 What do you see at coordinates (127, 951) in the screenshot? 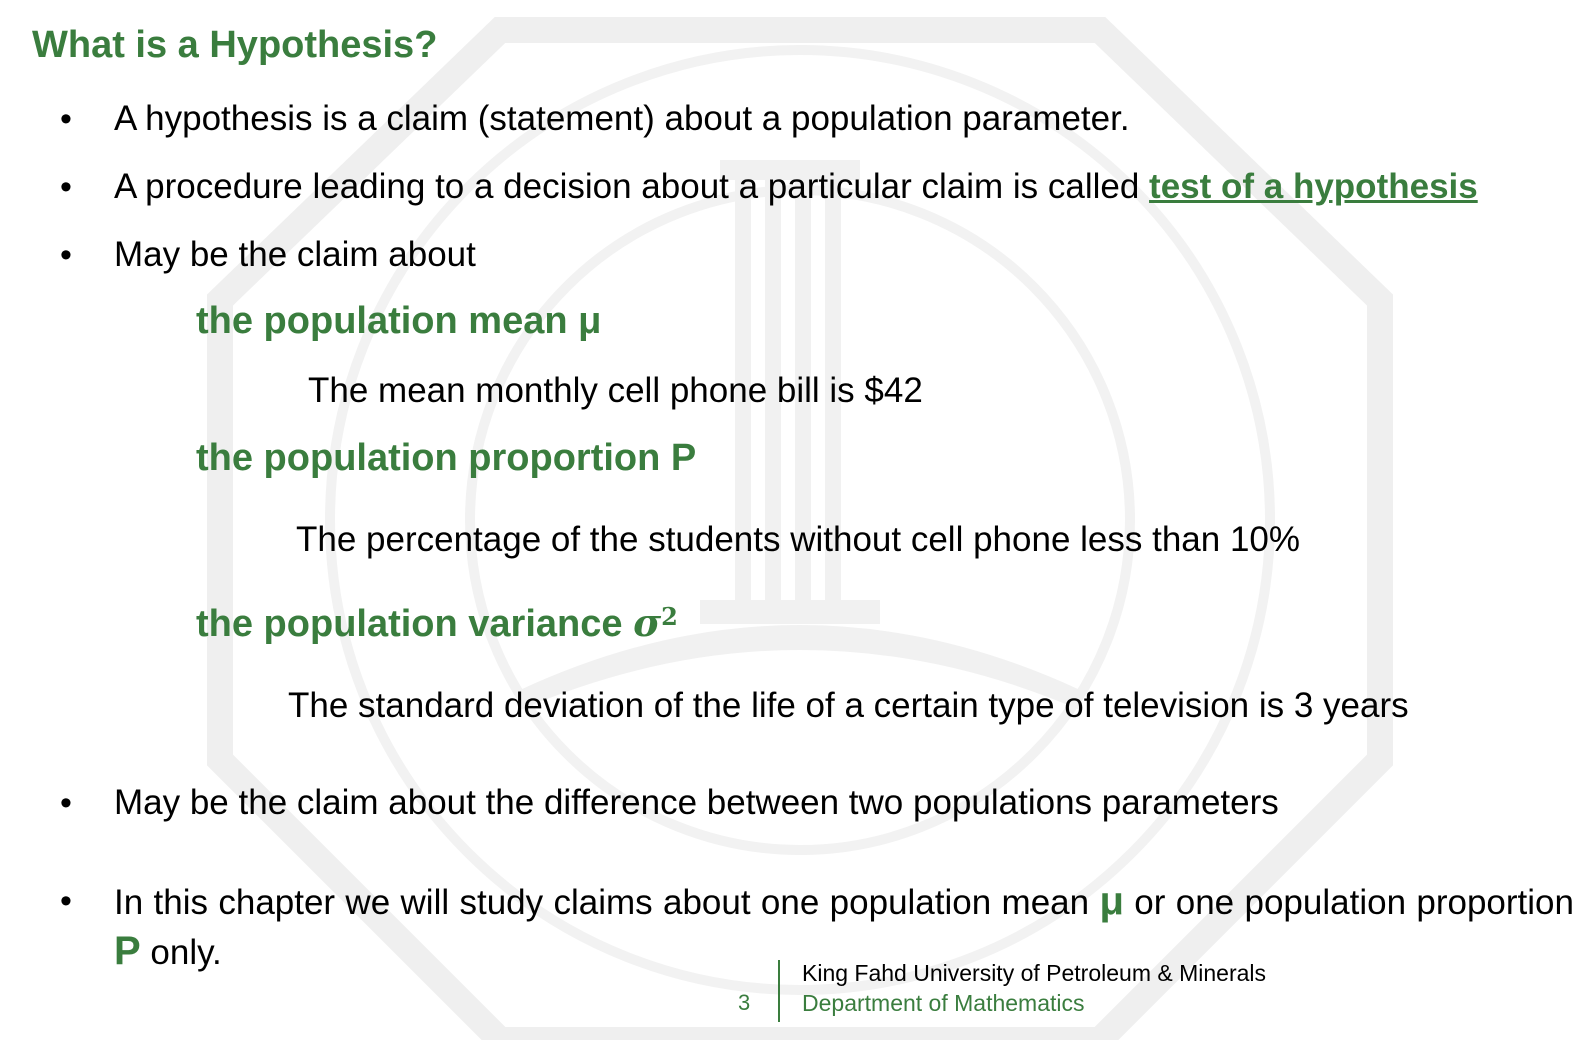
I see `p-symbol: P` at bounding box center [127, 951].